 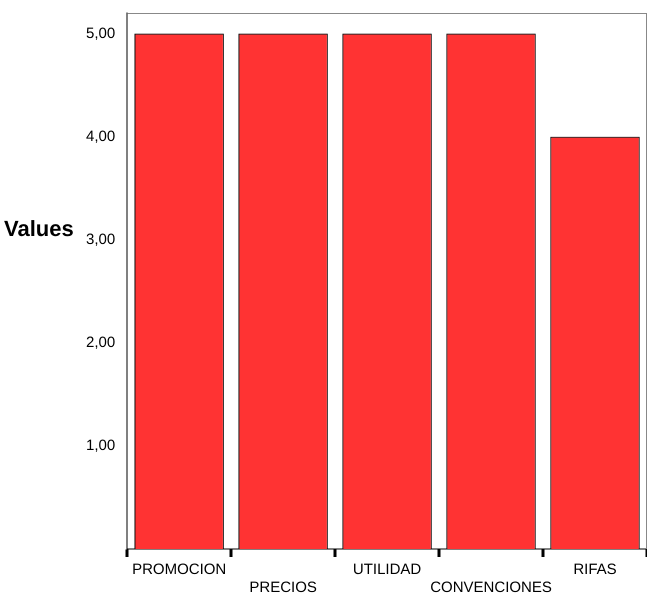 I want to click on y-axis-title: Values, so click(x=39, y=229).